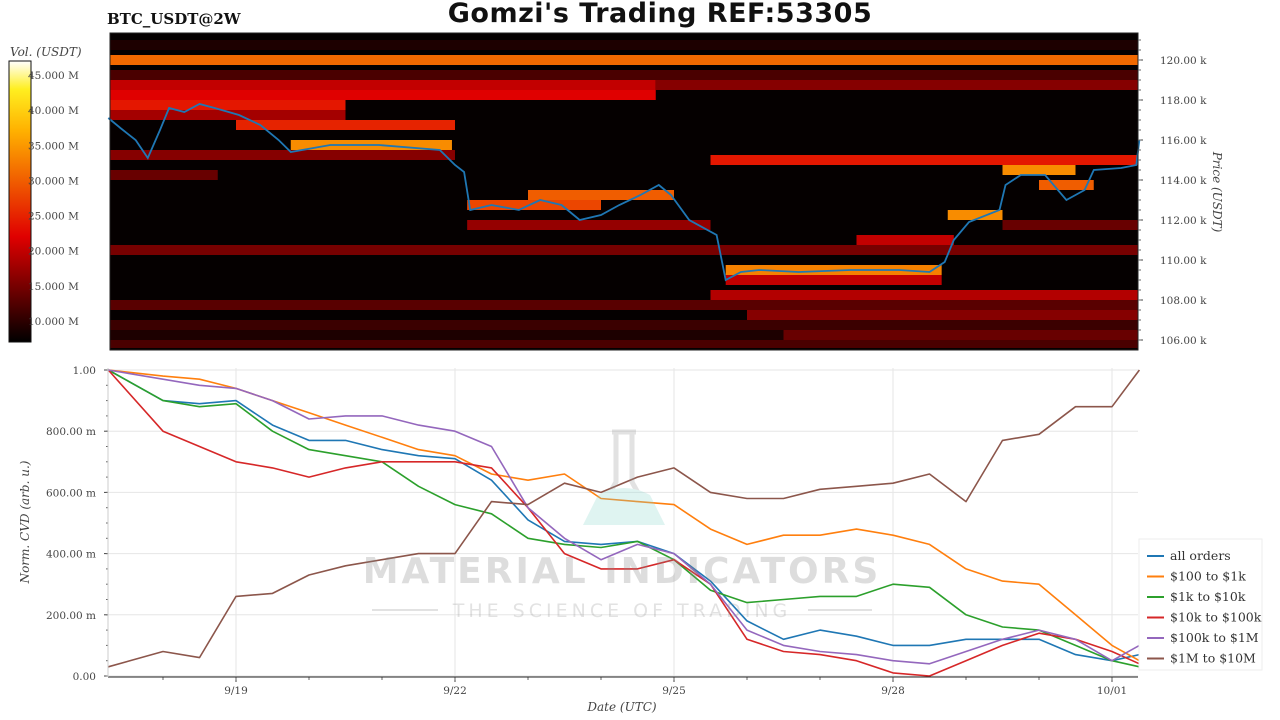 The image size is (1280, 720). What do you see at coordinates (53, 287) in the screenshot?
I see `colorbar-tick-label: 15.000 M` at bounding box center [53, 287].